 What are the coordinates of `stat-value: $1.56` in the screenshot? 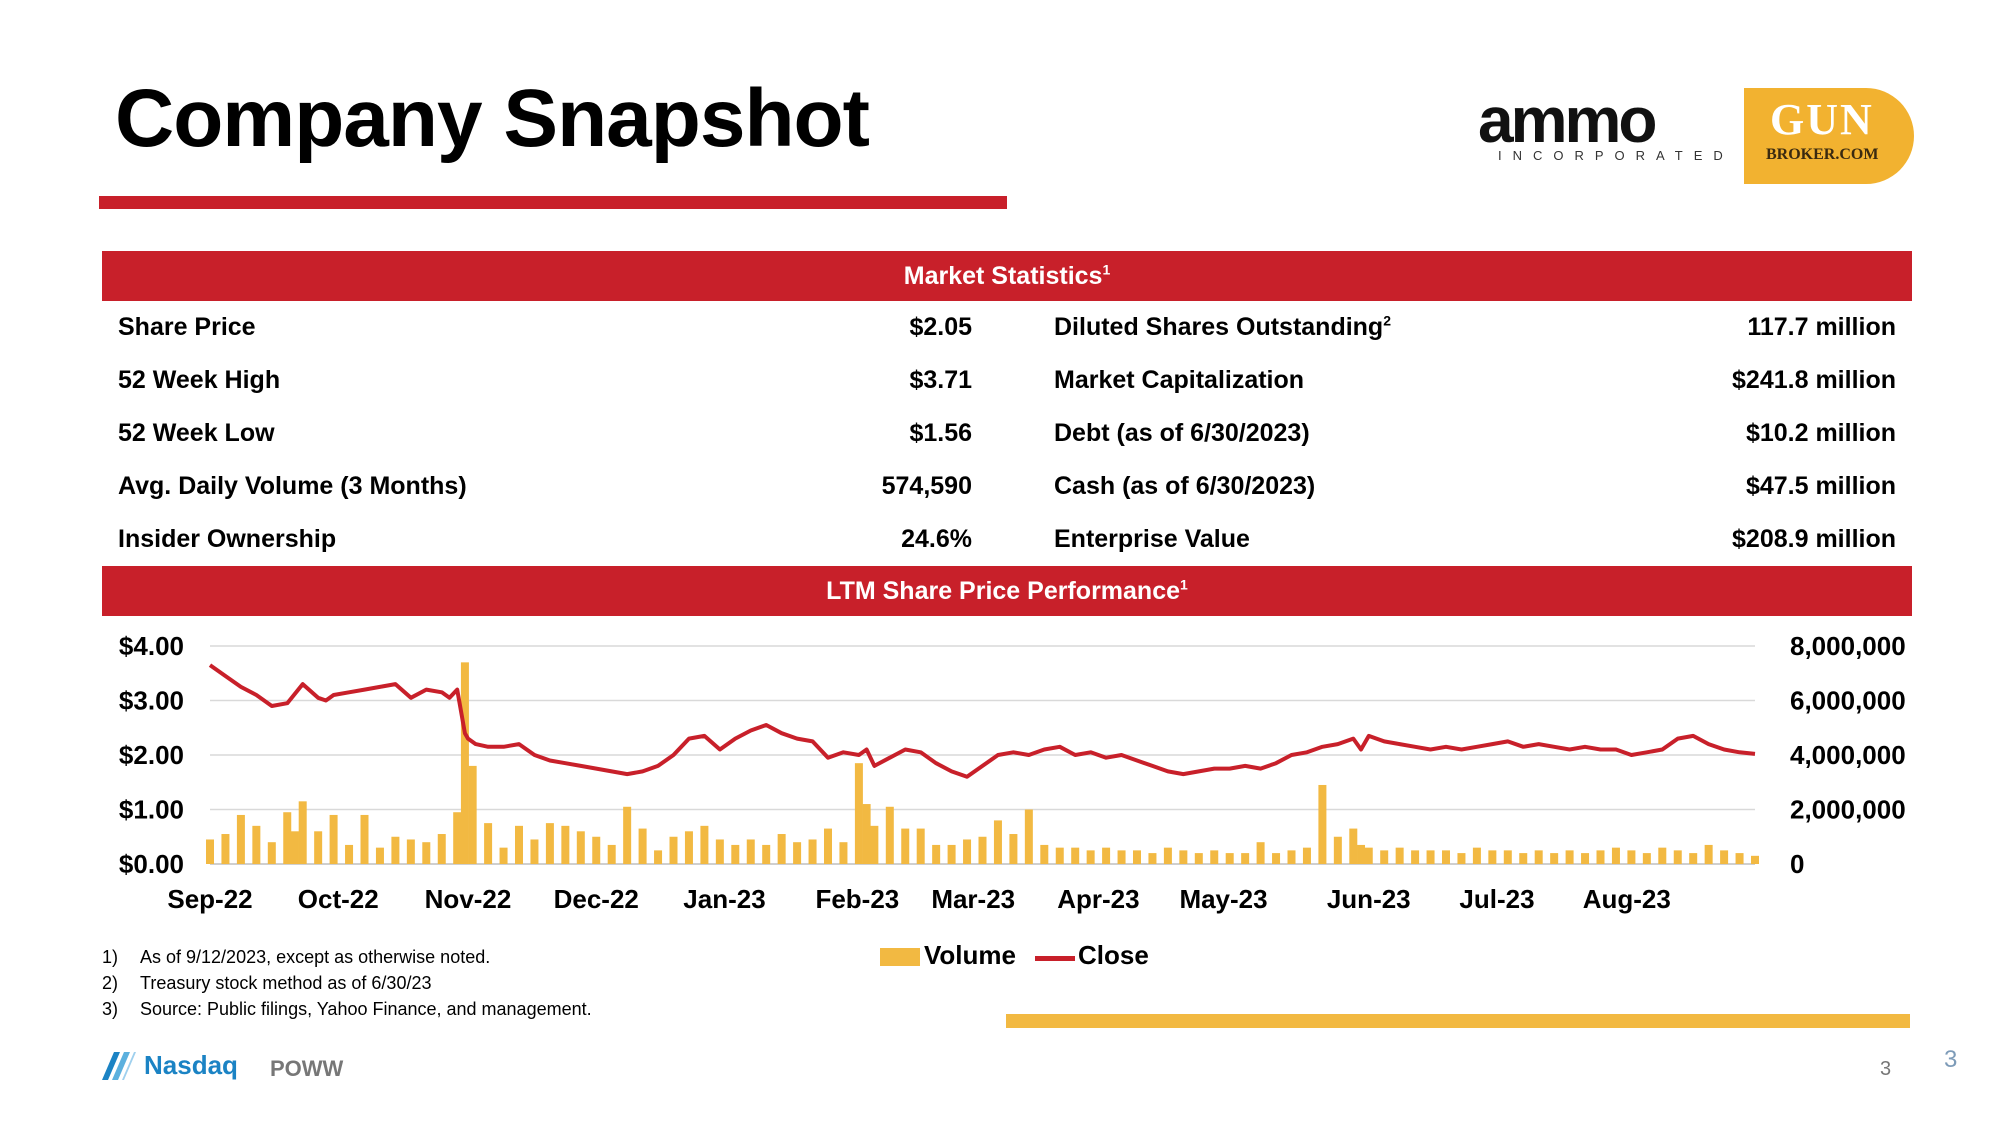 It's located at (940, 433).